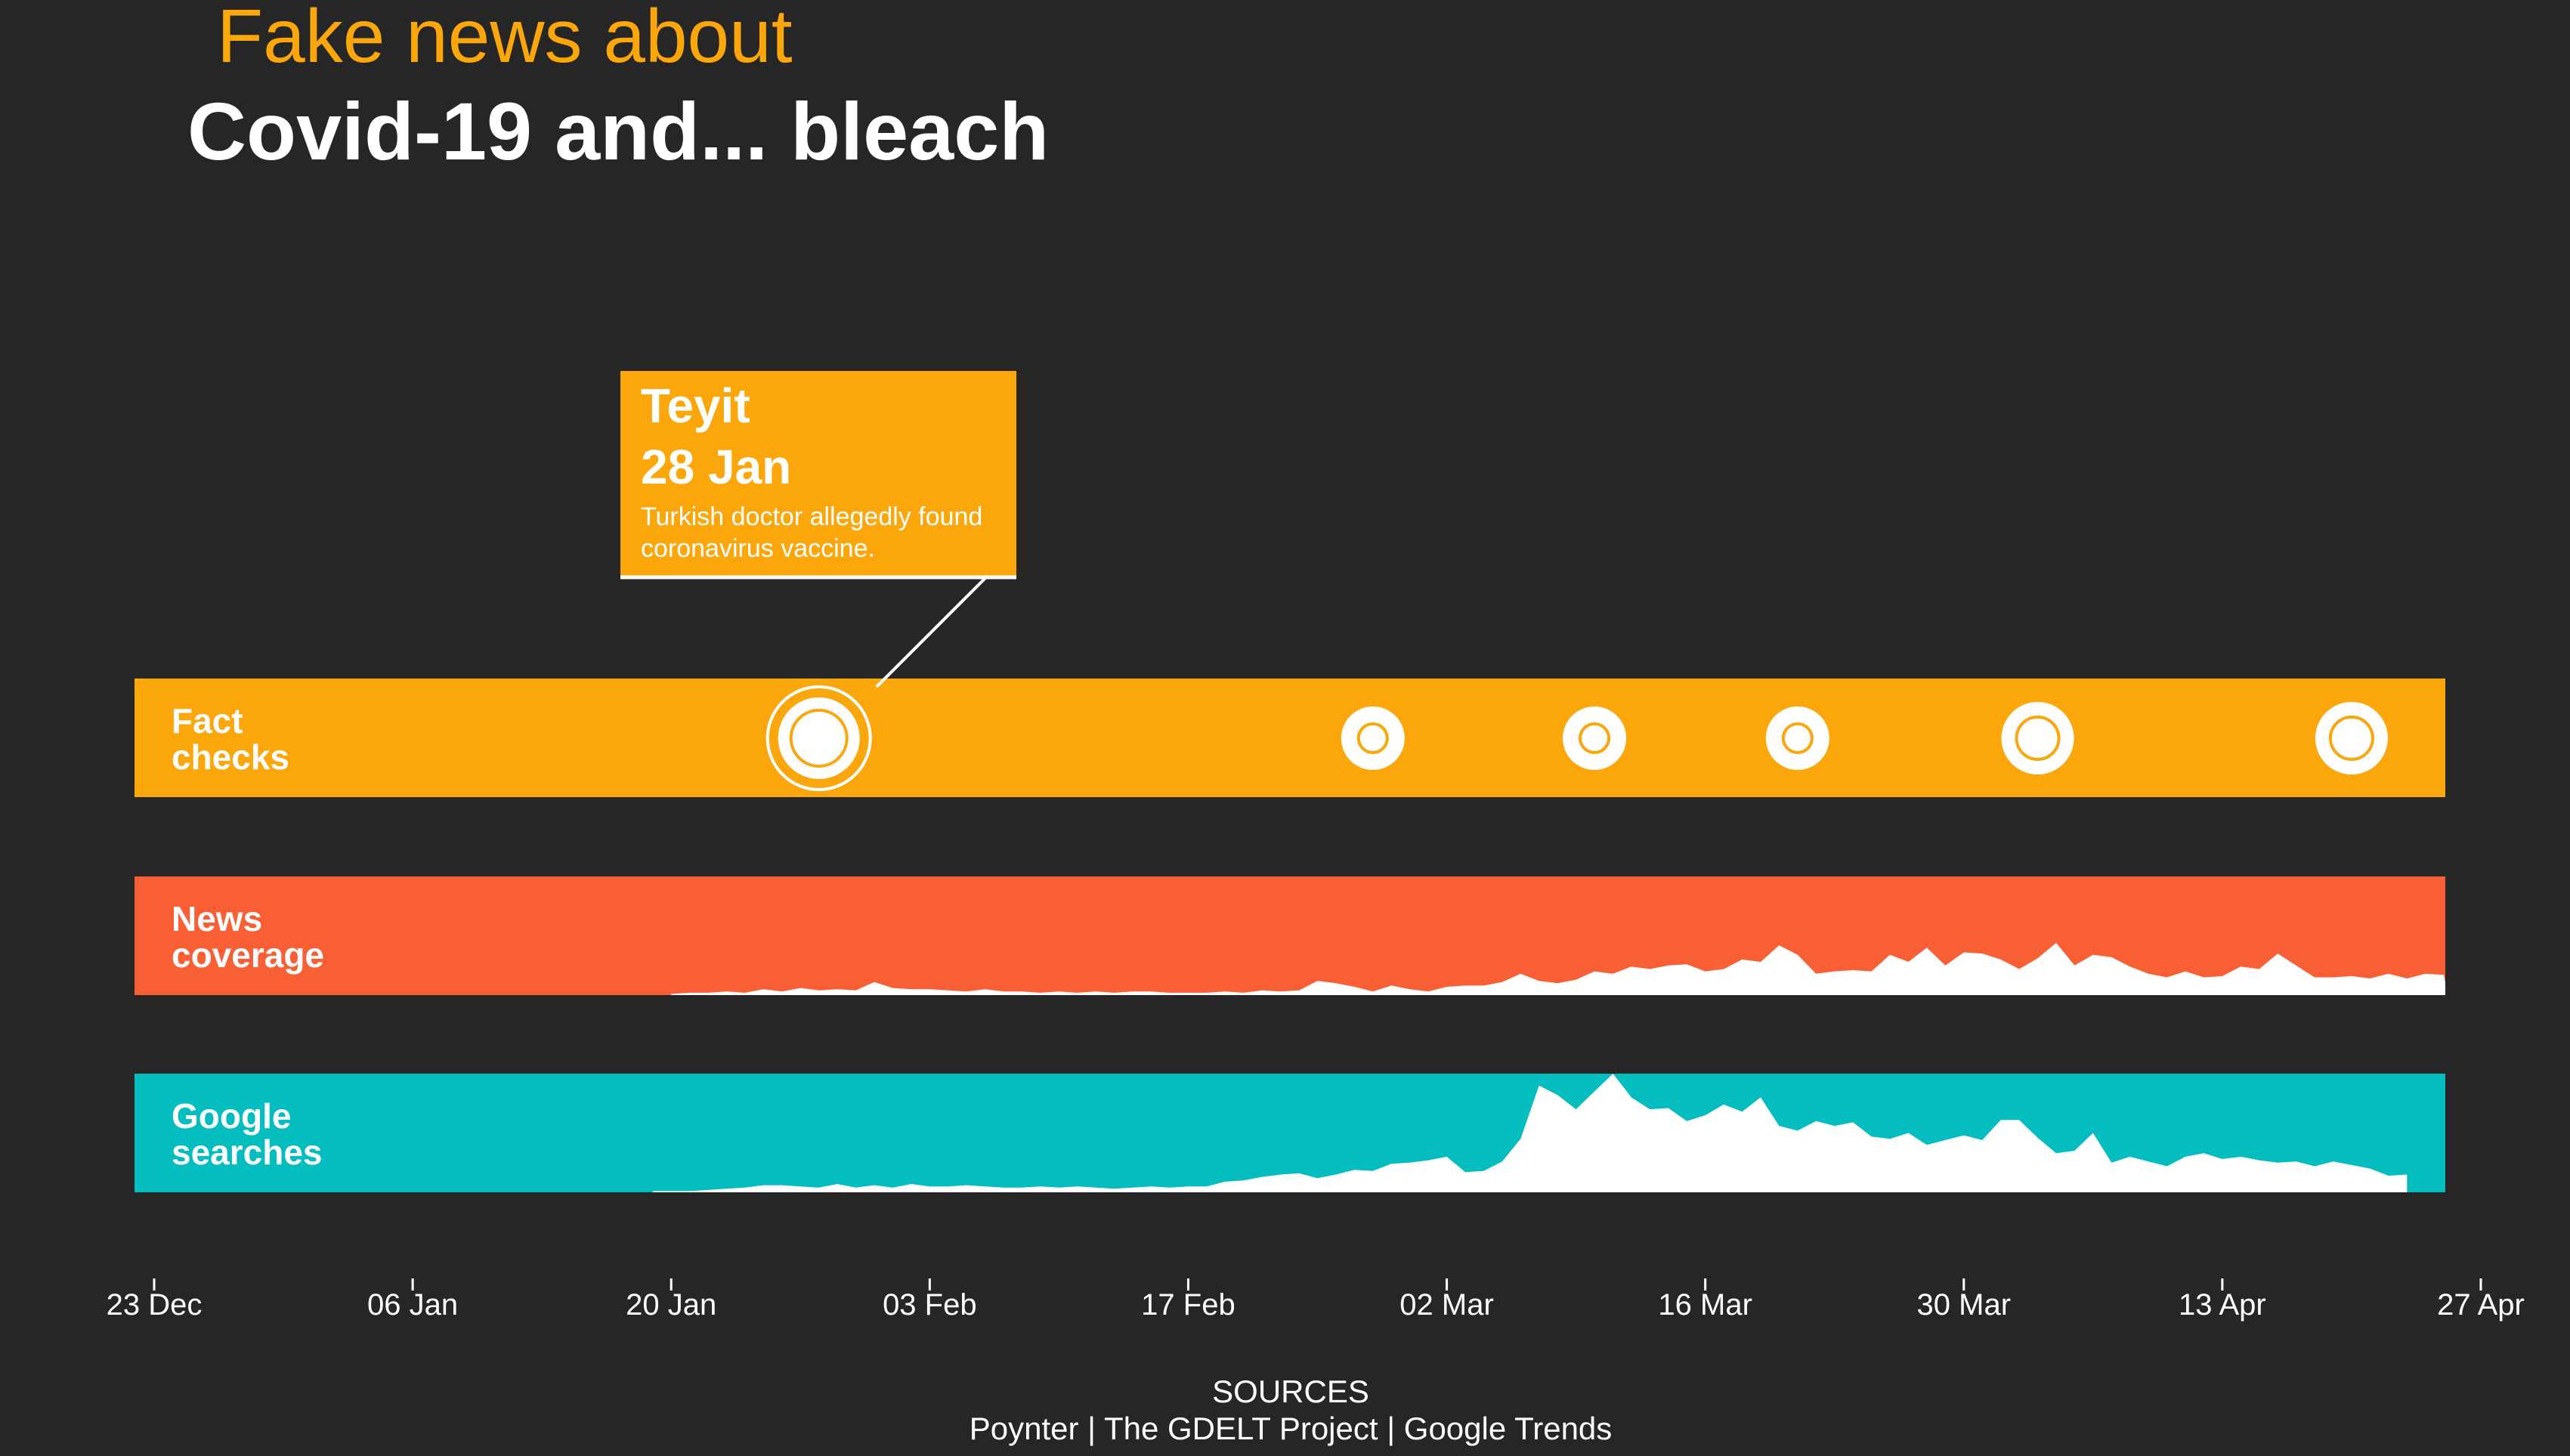 The image size is (2570, 1456). Describe the element at coordinates (930, 1305) in the screenshot. I see `x-tick-label-3: 03 Feb` at that location.